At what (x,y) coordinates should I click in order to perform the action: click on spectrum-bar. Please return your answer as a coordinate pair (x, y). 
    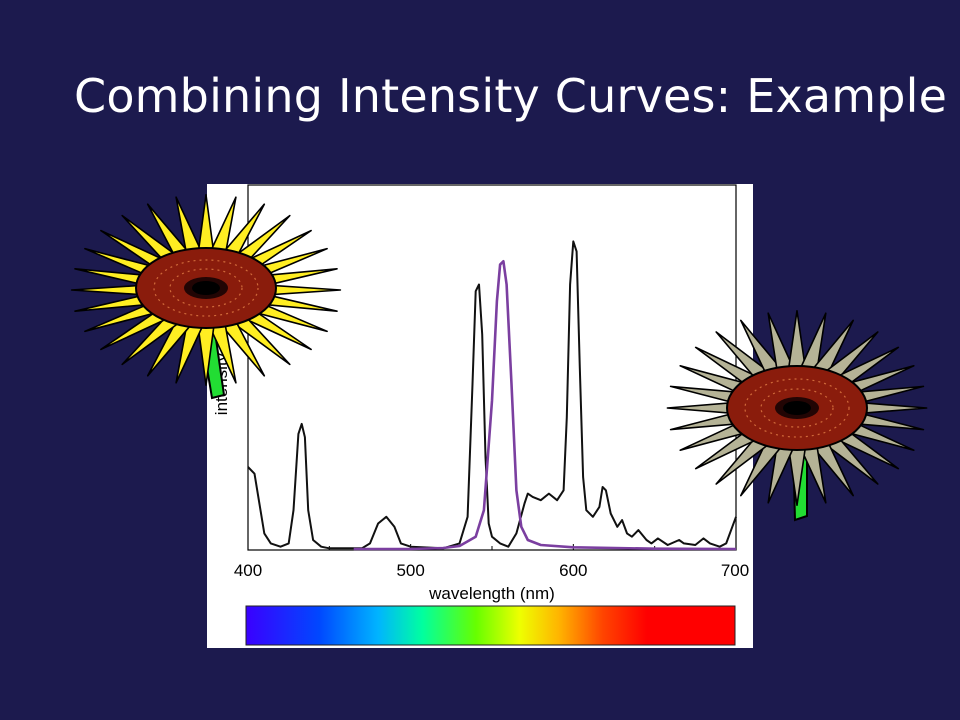
    Looking at the image, I should click on (490, 625).